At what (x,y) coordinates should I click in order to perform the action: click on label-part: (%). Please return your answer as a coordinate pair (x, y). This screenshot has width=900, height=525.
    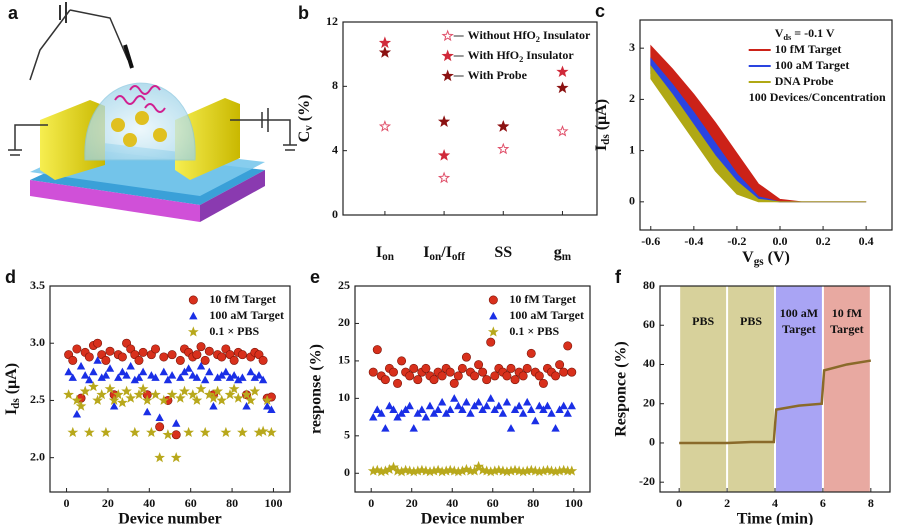
    Looking at the image, I should click on (304, 110).